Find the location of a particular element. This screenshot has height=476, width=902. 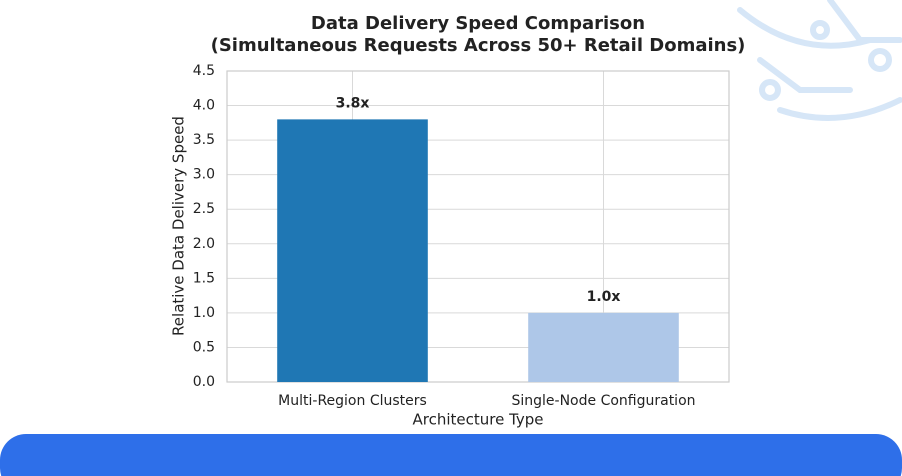

footer-band is located at coordinates (451, 455).